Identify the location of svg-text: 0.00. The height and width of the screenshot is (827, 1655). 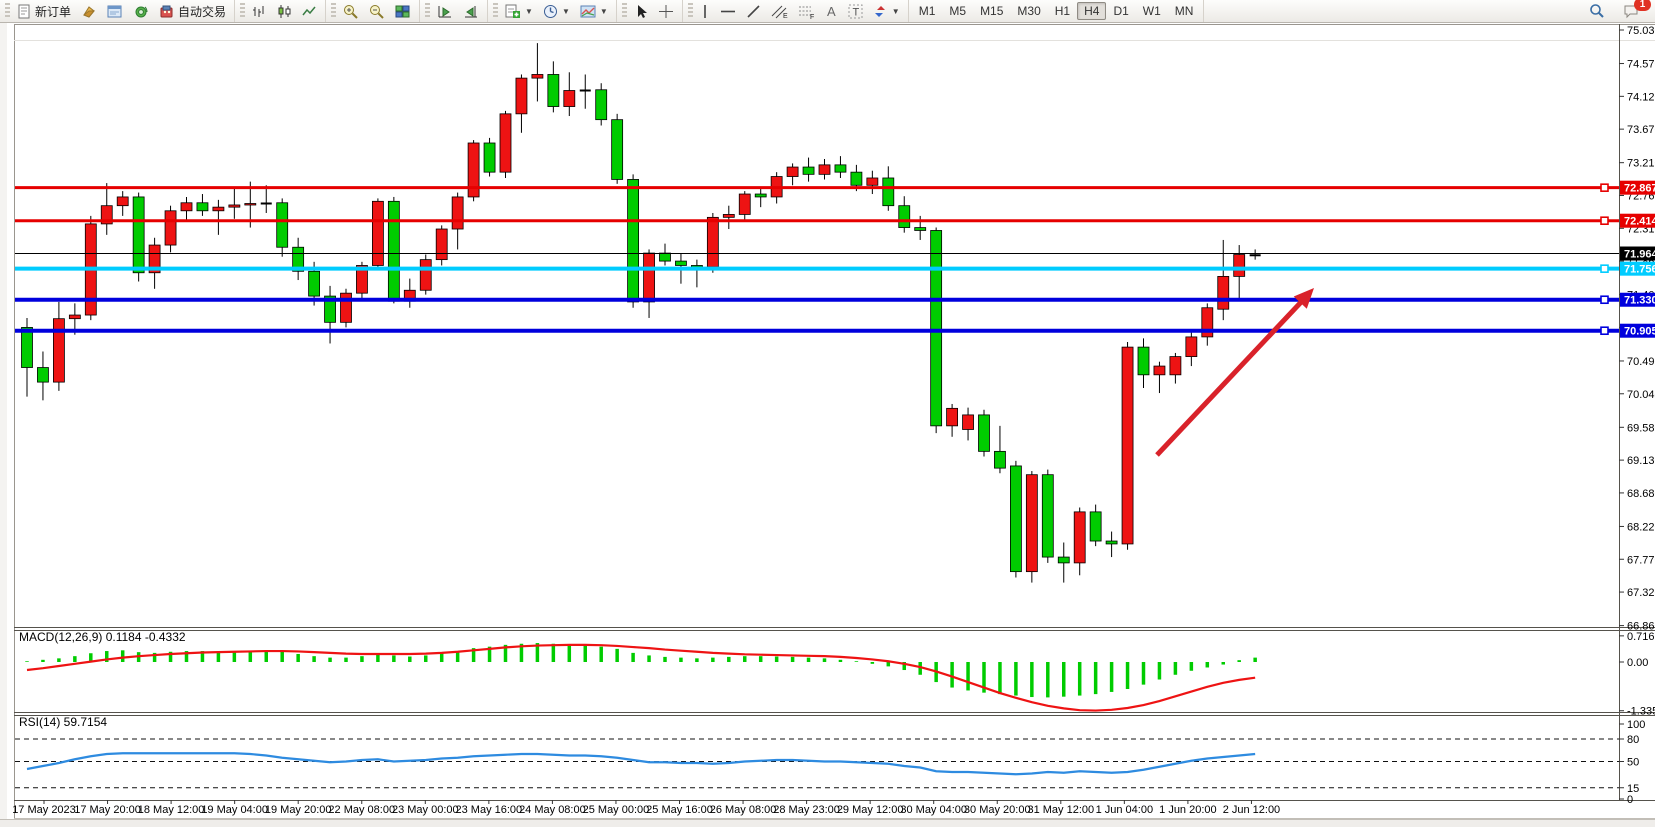
(1637, 663).